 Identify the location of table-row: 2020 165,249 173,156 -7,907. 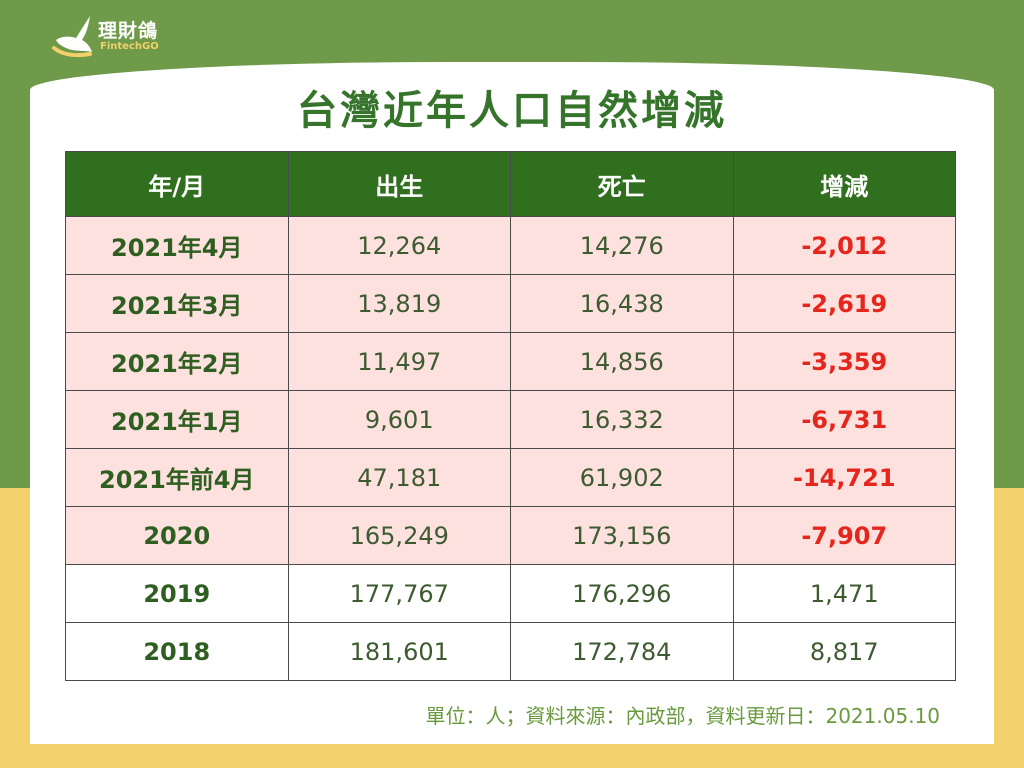
(510, 535).